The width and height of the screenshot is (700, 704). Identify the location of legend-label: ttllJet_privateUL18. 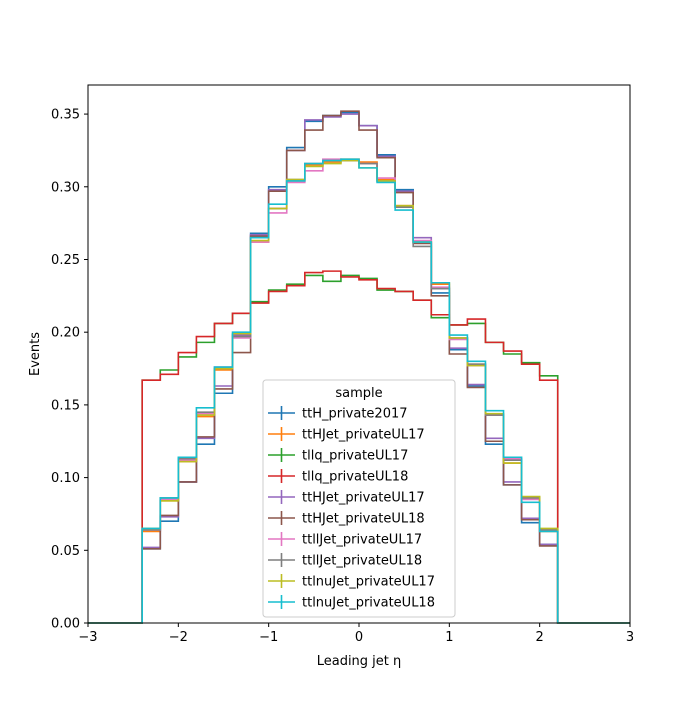
(362, 561).